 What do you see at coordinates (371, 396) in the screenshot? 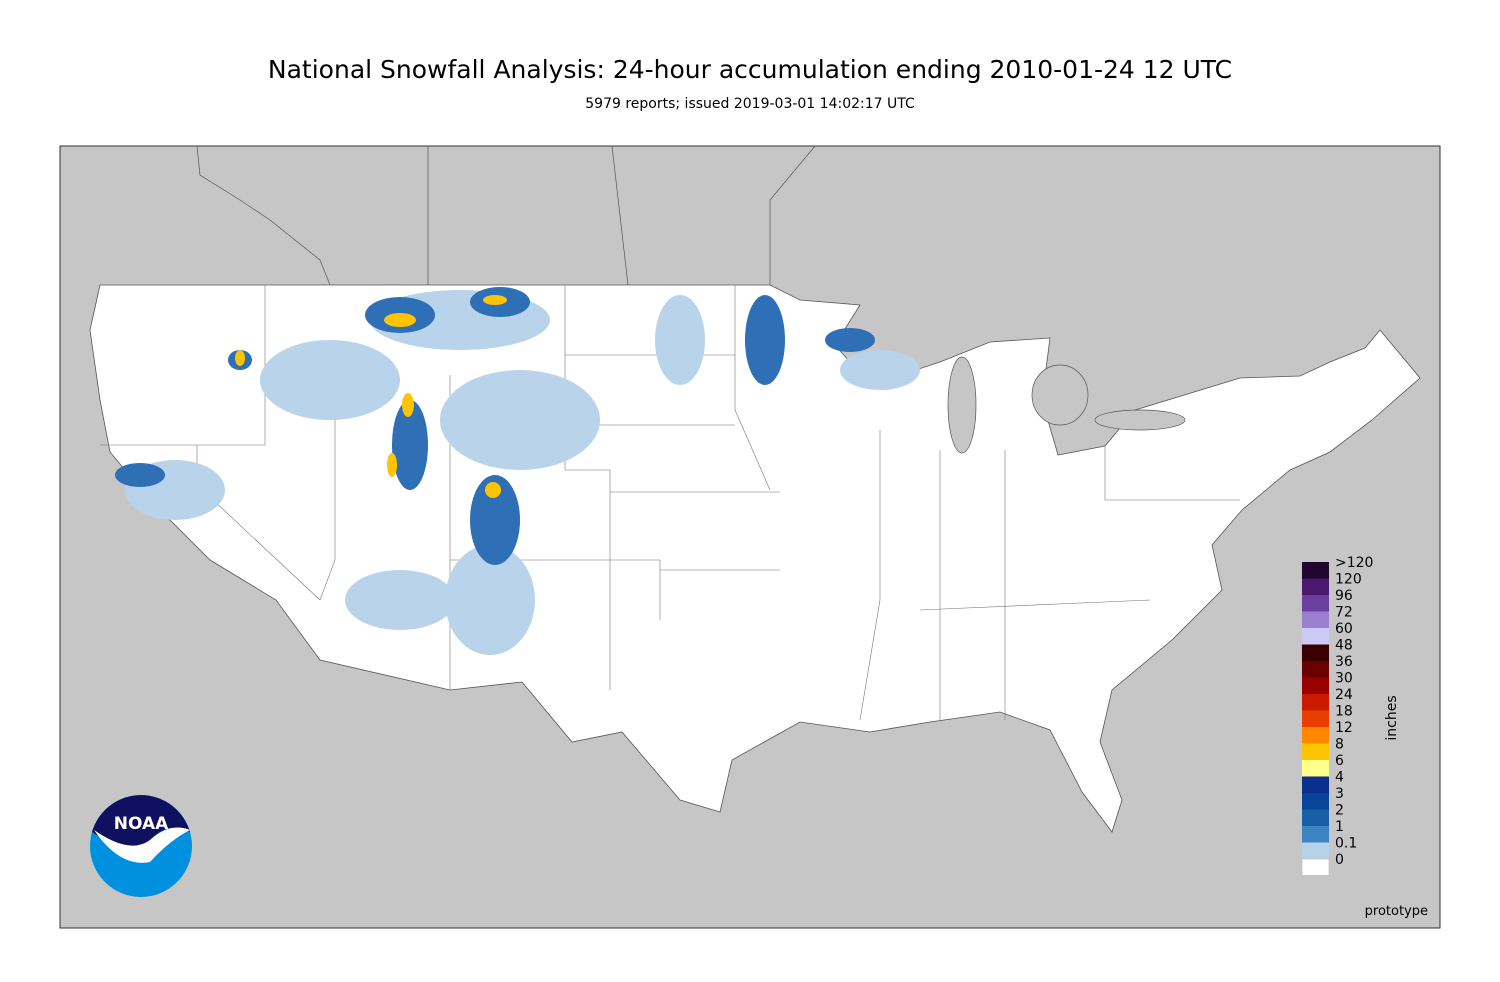
I see `snow-peak` at bounding box center [371, 396].